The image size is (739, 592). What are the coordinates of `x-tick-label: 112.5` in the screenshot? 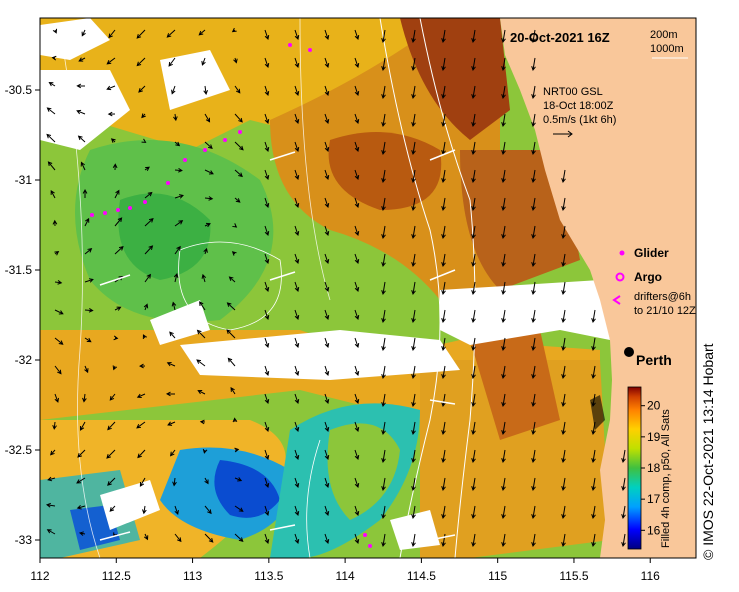 It's located at (116, 576).